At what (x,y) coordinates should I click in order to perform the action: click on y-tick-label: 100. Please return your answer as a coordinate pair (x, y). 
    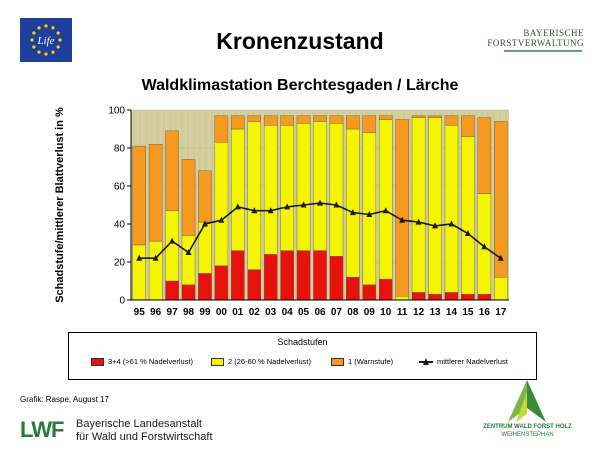
    Looking at the image, I should click on (116, 111).